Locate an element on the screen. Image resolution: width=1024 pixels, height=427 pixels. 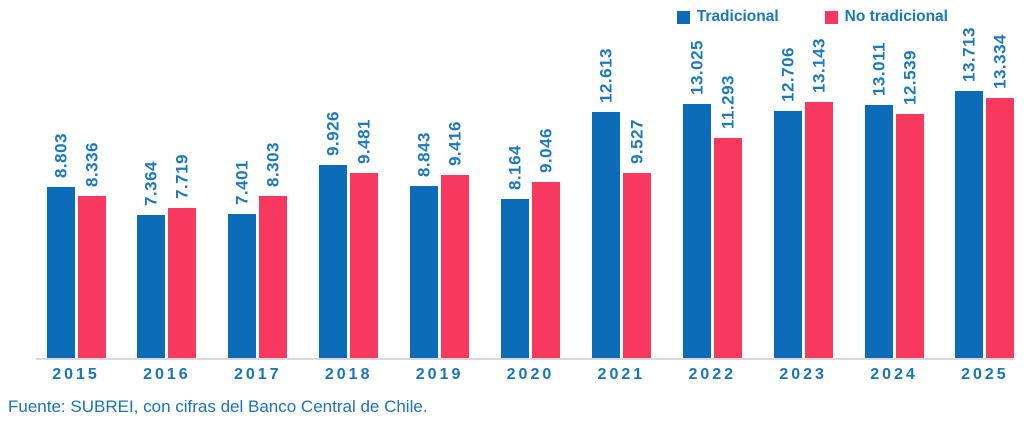
bar-value-label: 12.539 is located at coordinates (910, 77).